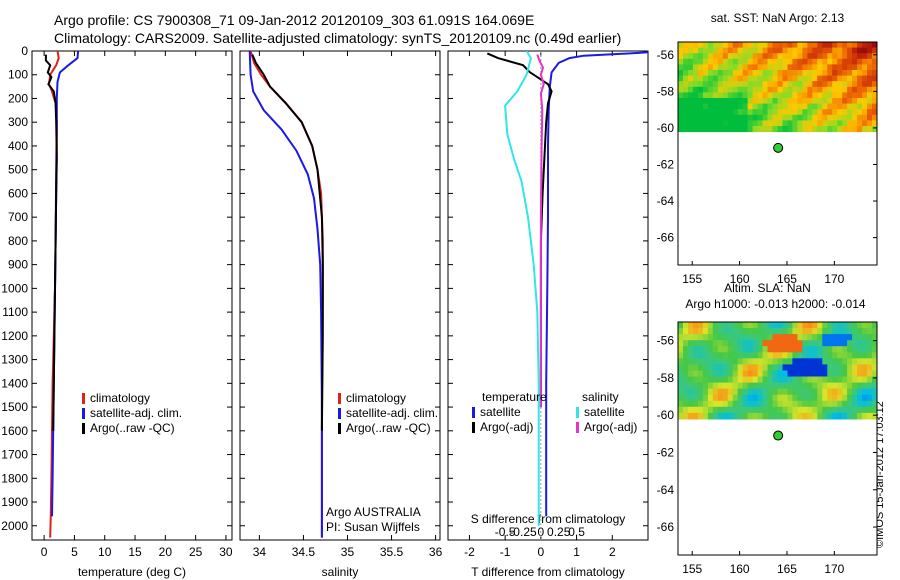 The width and height of the screenshot is (900, 580). I want to click on legend-label: satellite-adj. clim., so click(136, 413).